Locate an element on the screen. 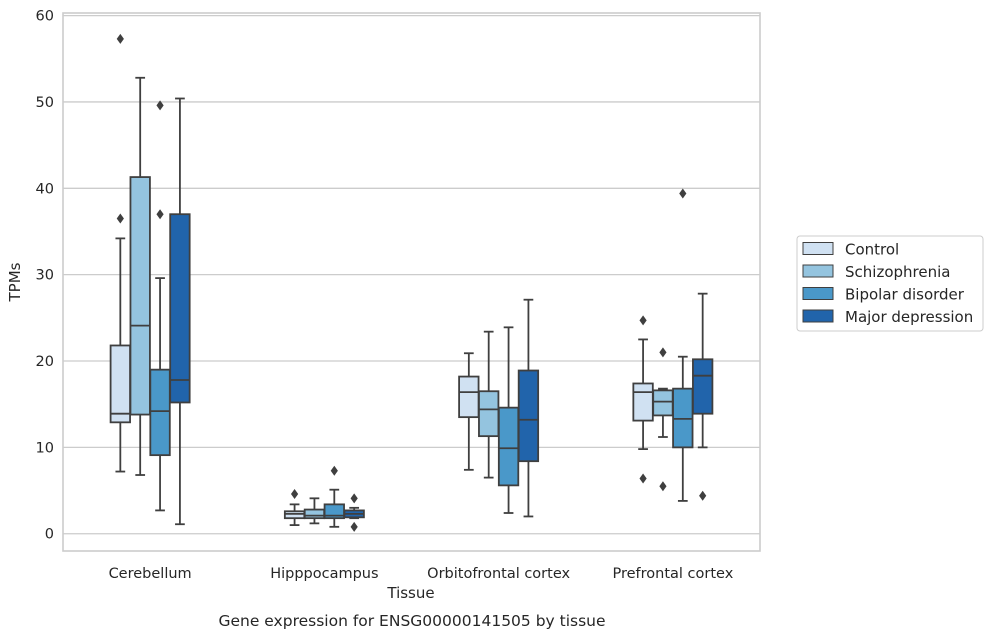 Image resolution: width=993 pixels, height=642 pixels. legend-label: Bipolar disorder is located at coordinates (905, 295).